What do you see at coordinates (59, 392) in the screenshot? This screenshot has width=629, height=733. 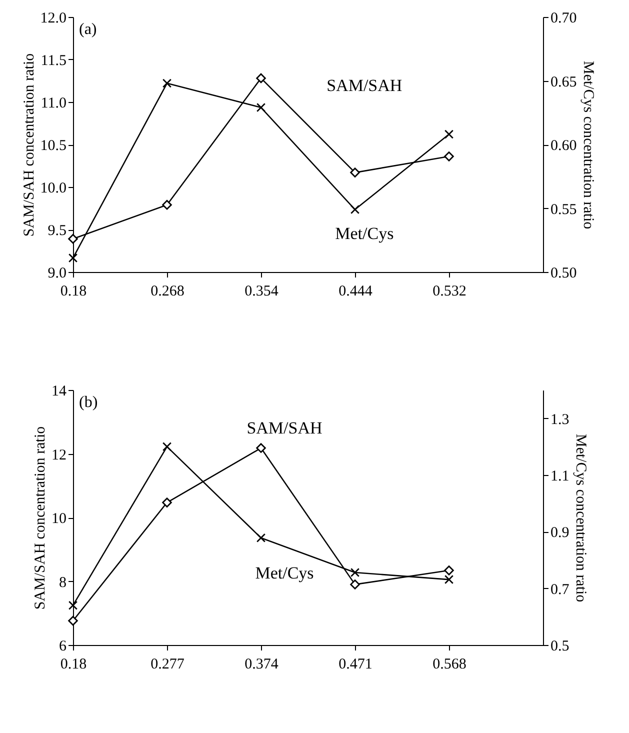 I see `y-tick-label: 14` at bounding box center [59, 392].